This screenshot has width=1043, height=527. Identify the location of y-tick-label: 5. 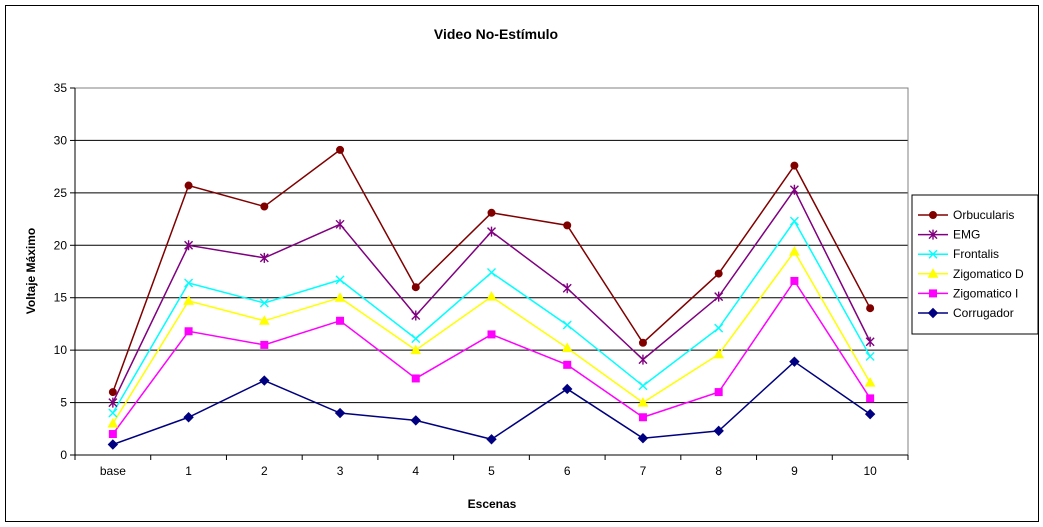
(63, 403).